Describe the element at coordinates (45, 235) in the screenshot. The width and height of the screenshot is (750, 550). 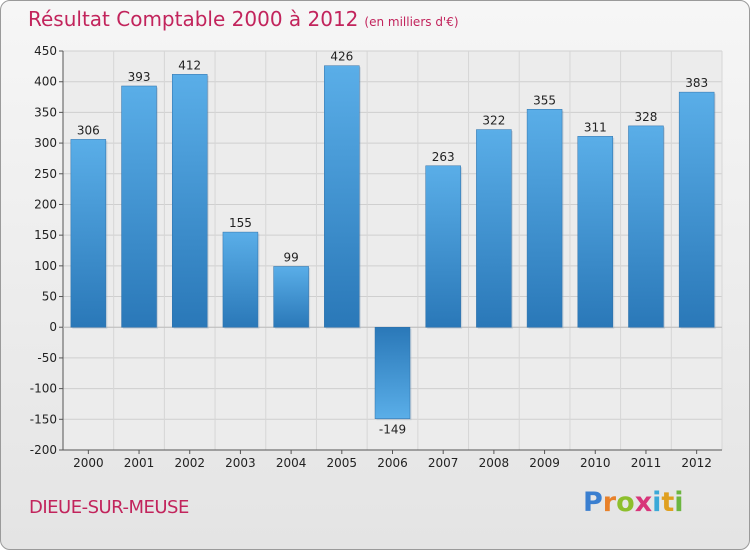
I see `y-tick-label: 150` at that location.